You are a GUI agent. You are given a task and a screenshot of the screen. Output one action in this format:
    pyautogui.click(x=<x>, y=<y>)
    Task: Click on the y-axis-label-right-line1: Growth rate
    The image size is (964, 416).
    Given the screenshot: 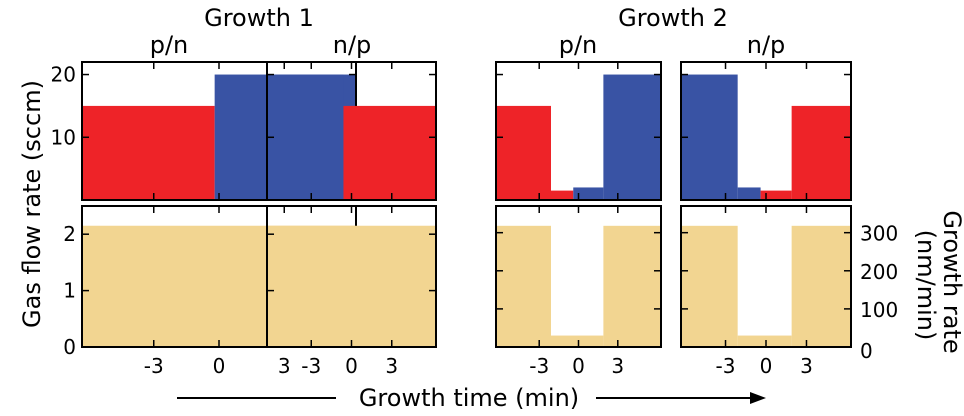 What is the action you would take?
    pyautogui.click(x=951, y=281)
    